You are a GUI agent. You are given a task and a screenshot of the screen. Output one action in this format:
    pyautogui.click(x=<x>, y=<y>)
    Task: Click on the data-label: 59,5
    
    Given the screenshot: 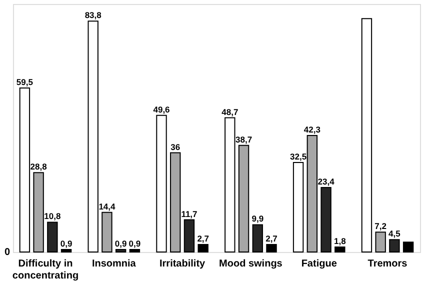 What is the action you would take?
    pyautogui.click(x=25, y=82)
    